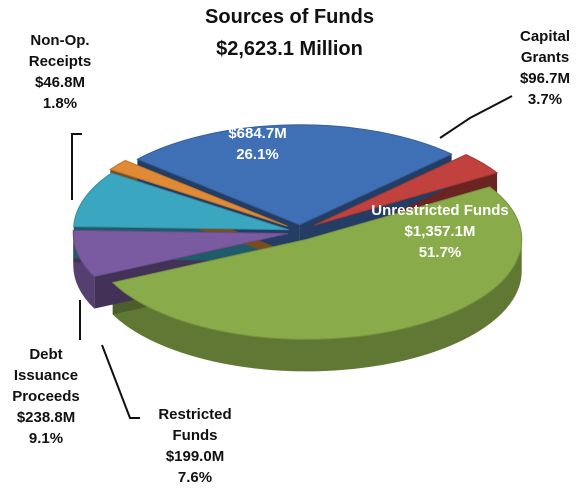  What do you see at coordinates (289, 49) in the screenshot?
I see `chart-subtitle: $2,623.1 Million` at bounding box center [289, 49].